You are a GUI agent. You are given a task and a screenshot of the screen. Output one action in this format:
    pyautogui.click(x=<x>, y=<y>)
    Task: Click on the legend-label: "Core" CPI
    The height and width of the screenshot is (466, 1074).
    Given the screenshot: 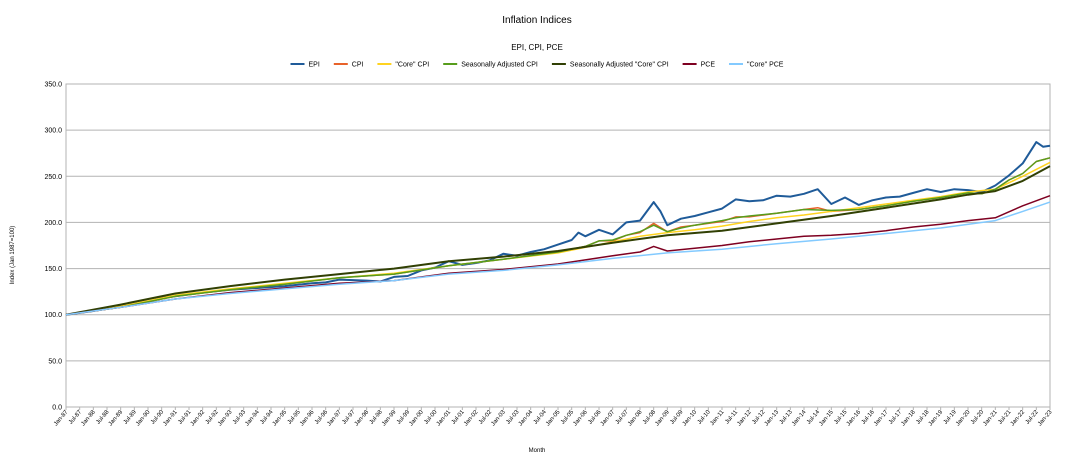 What is the action you would take?
    pyautogui.click(x=412, y=65)
    